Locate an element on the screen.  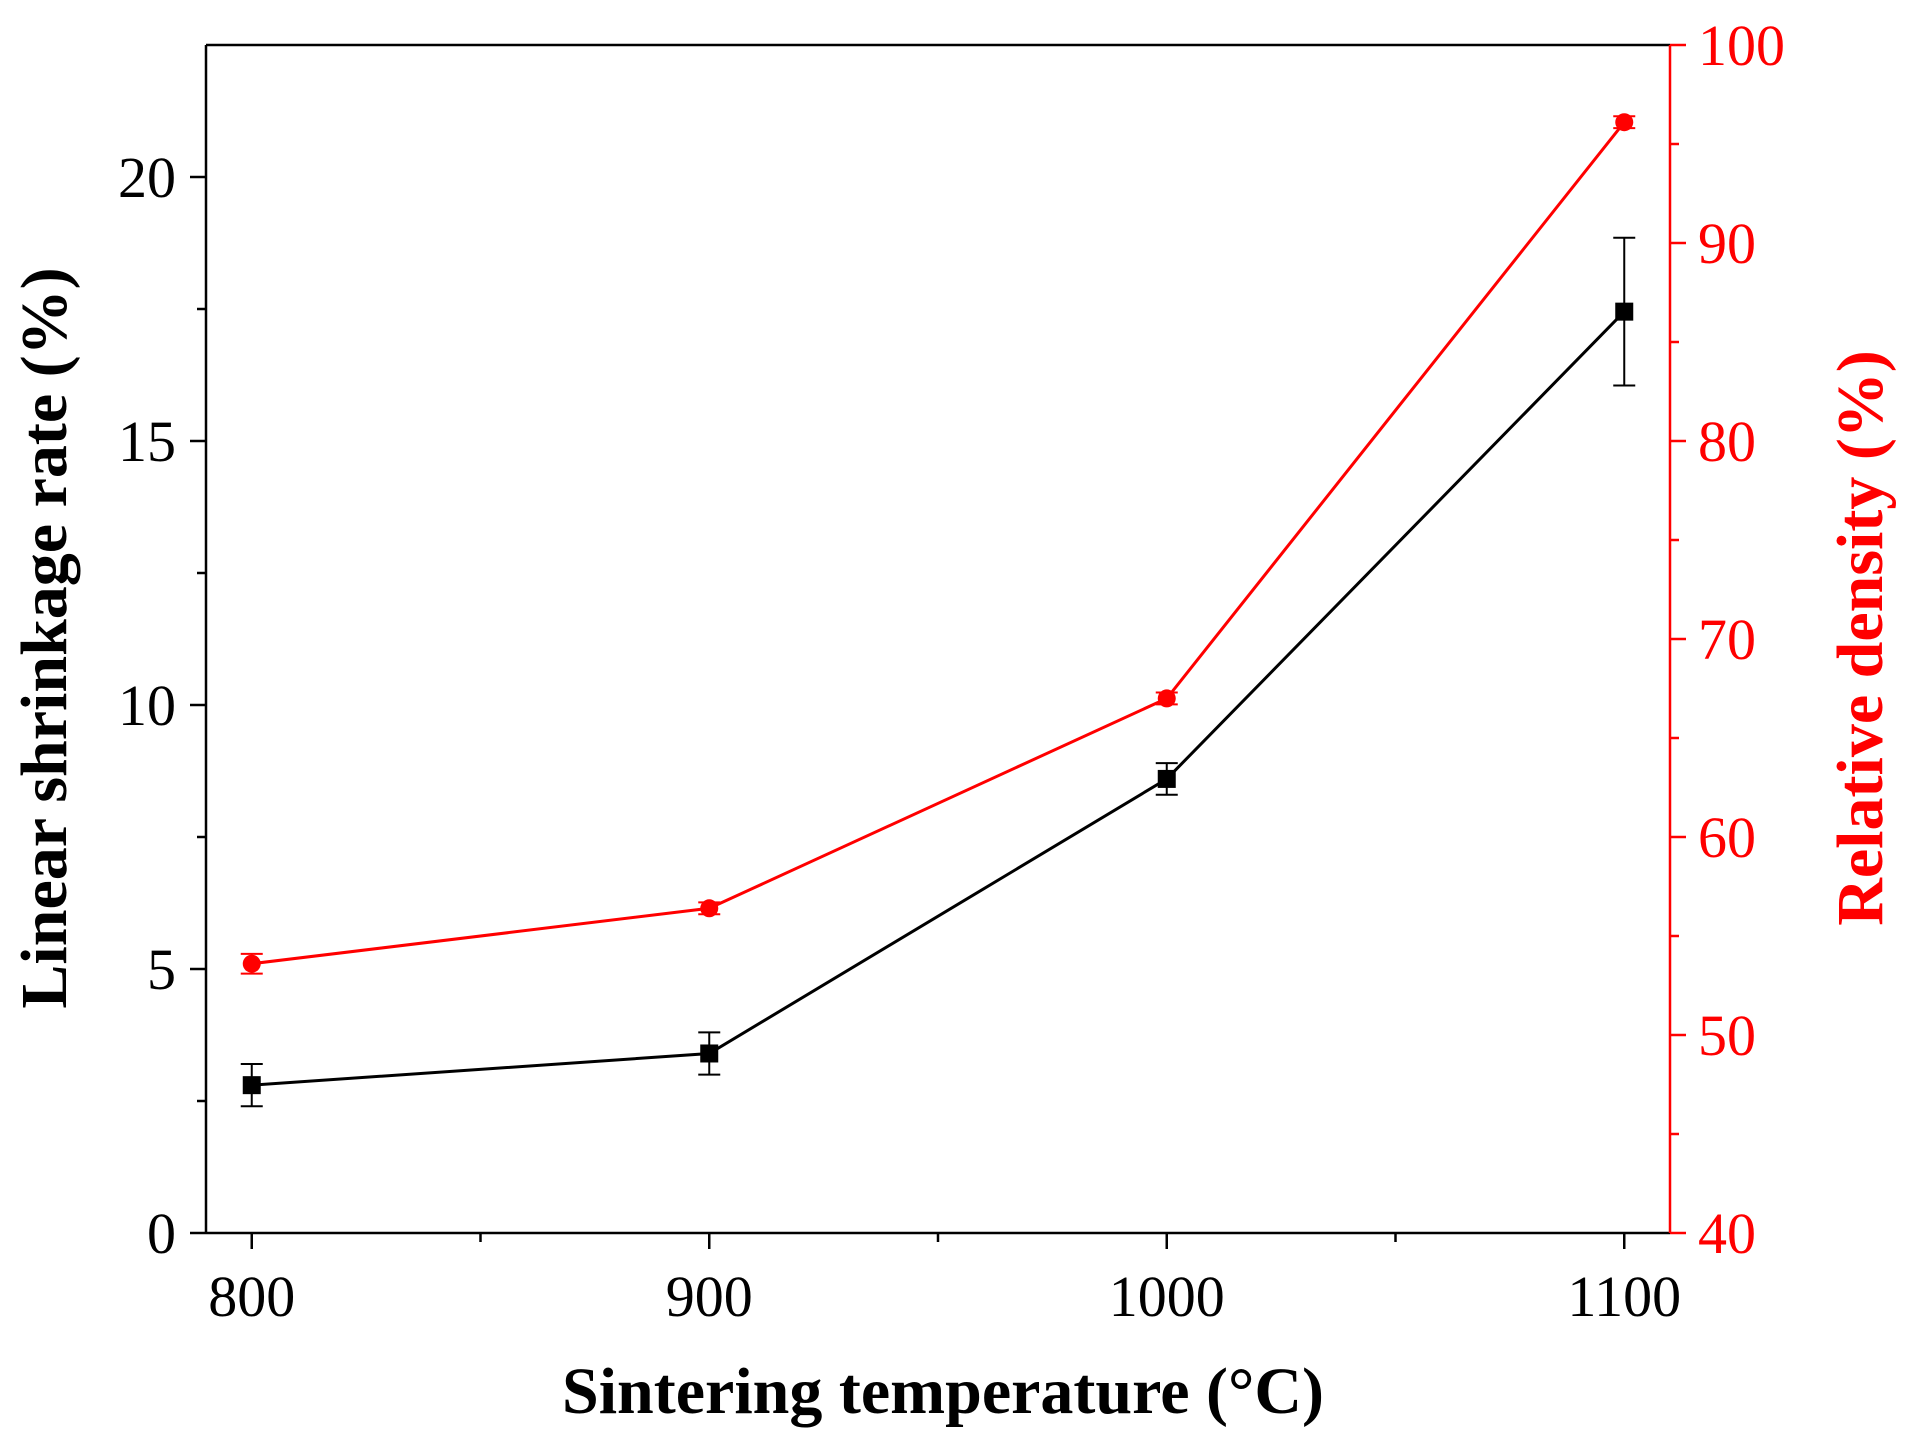
y2-tick-label: 50 is located at coordinates (1727, 1035).